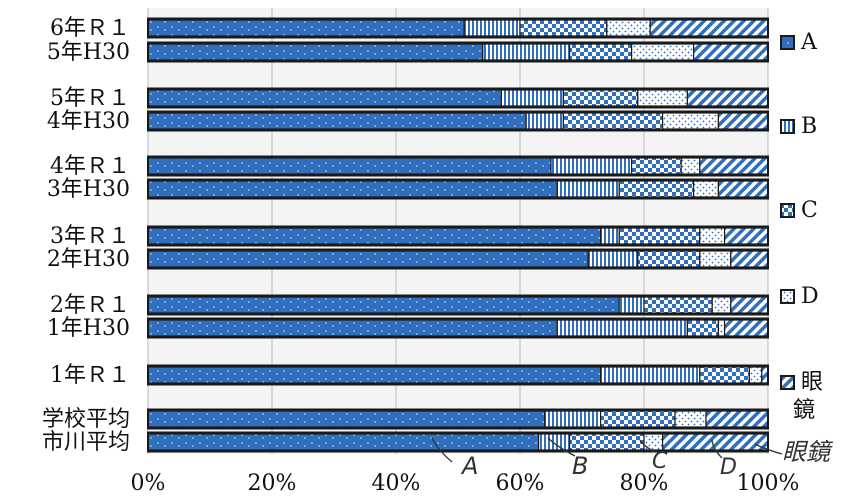 The height and width of the screenshot is (501, 854). I want to click on category-label-9: 1年H30, so click(88, 328).